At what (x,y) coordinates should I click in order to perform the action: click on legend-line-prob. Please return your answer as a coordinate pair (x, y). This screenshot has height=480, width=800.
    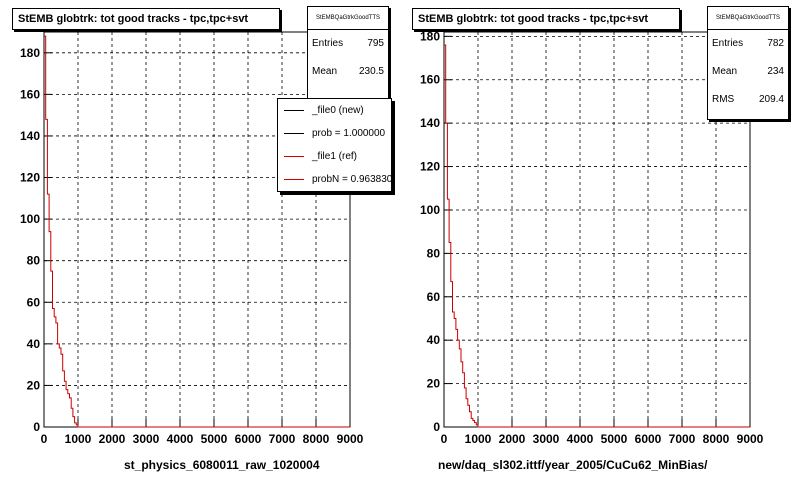
    Looking at the image, I should click on (294, 133).